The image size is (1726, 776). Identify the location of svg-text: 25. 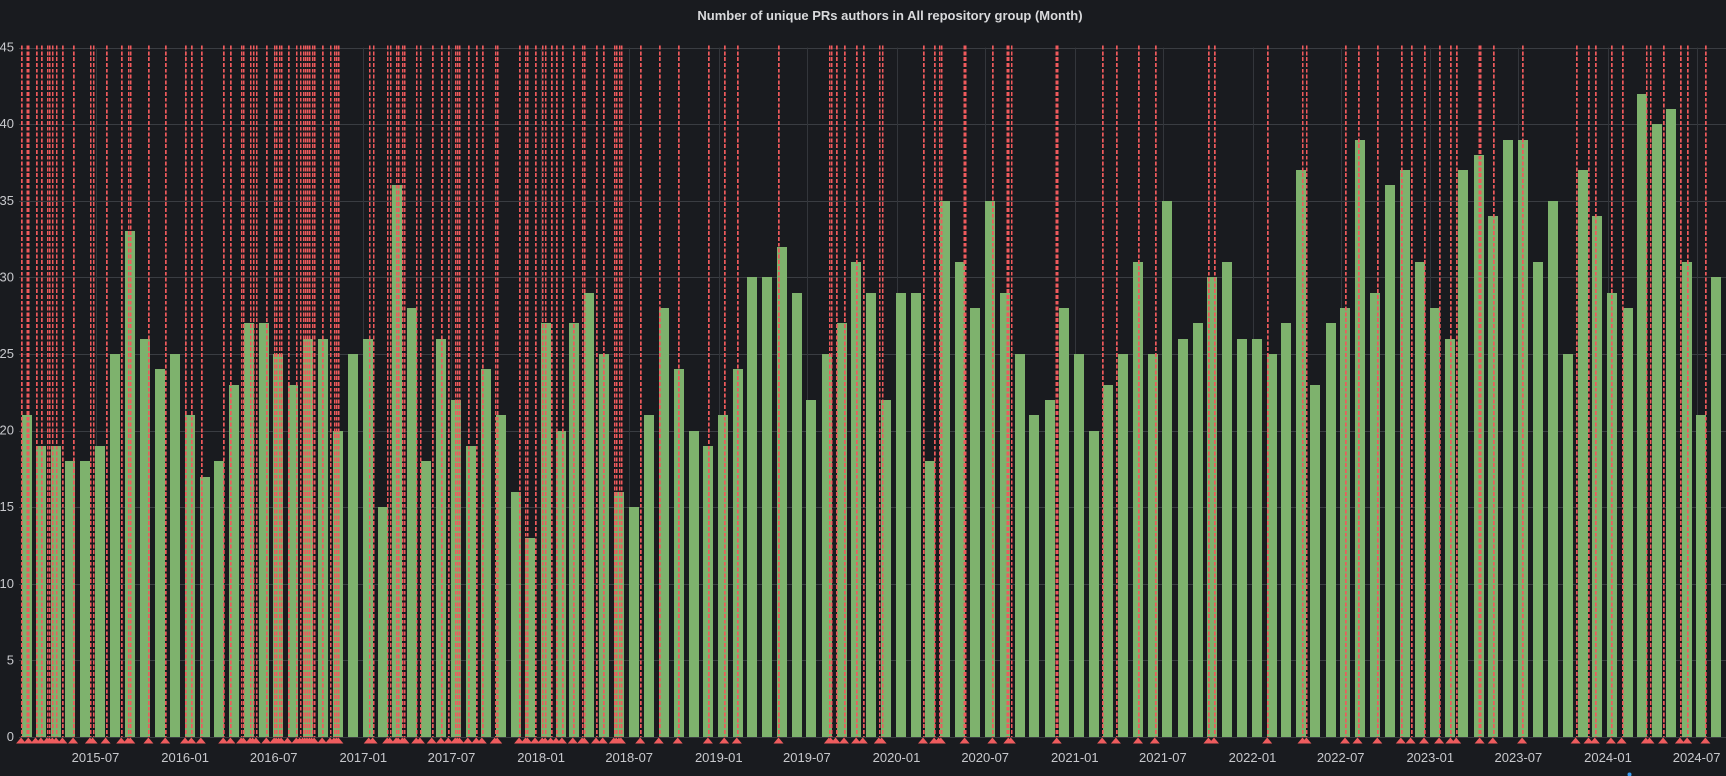
(7, 353).